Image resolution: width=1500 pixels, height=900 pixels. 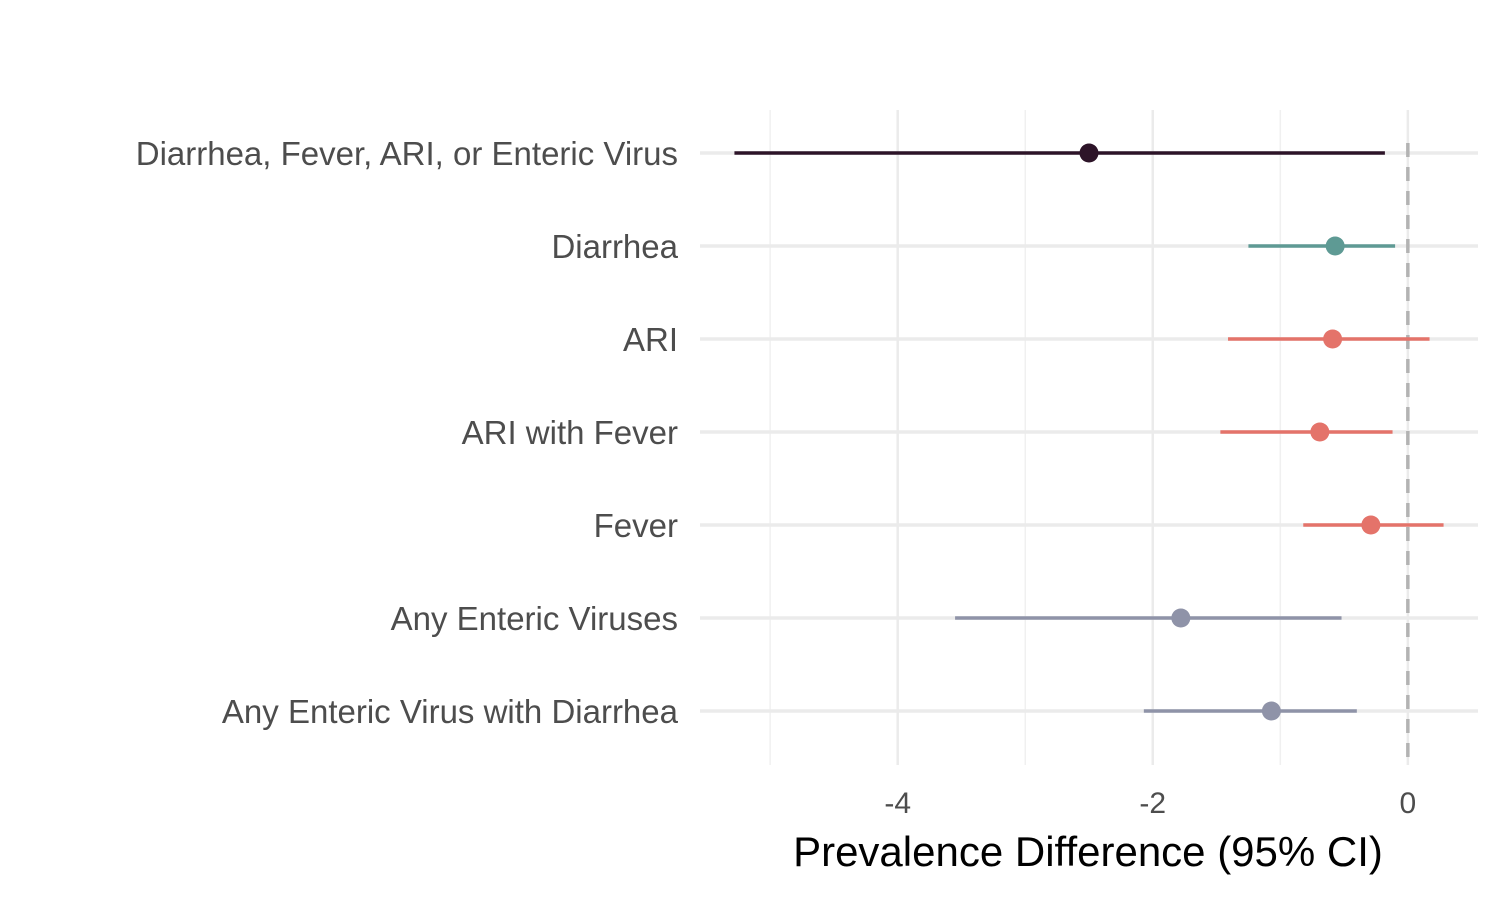 I want to click on x-tick-label: -4, so click(x=897, y=803).